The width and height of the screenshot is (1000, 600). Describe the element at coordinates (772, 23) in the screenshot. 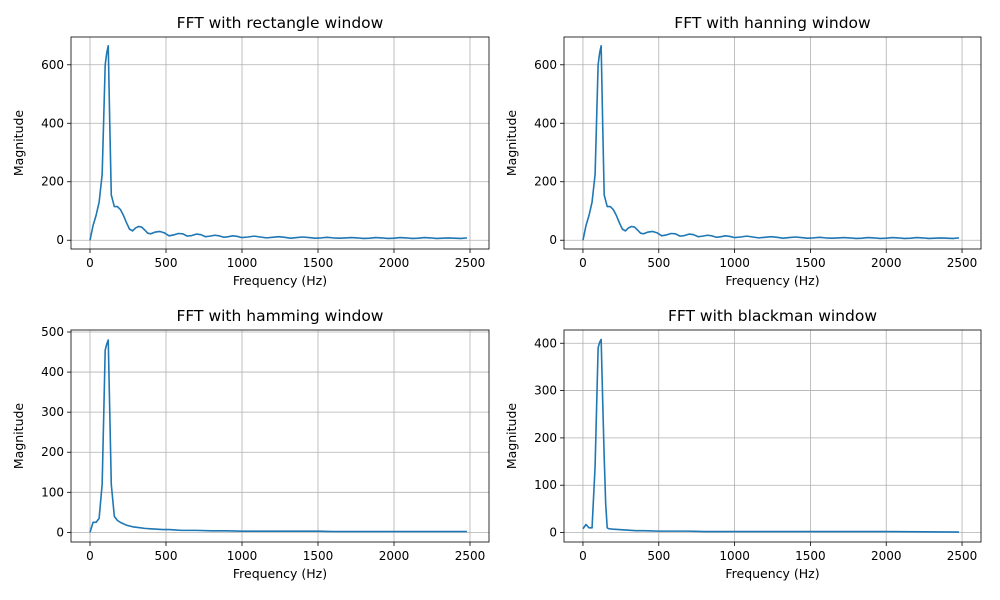

I see `chart-title: FFT with hanning window` at that location.